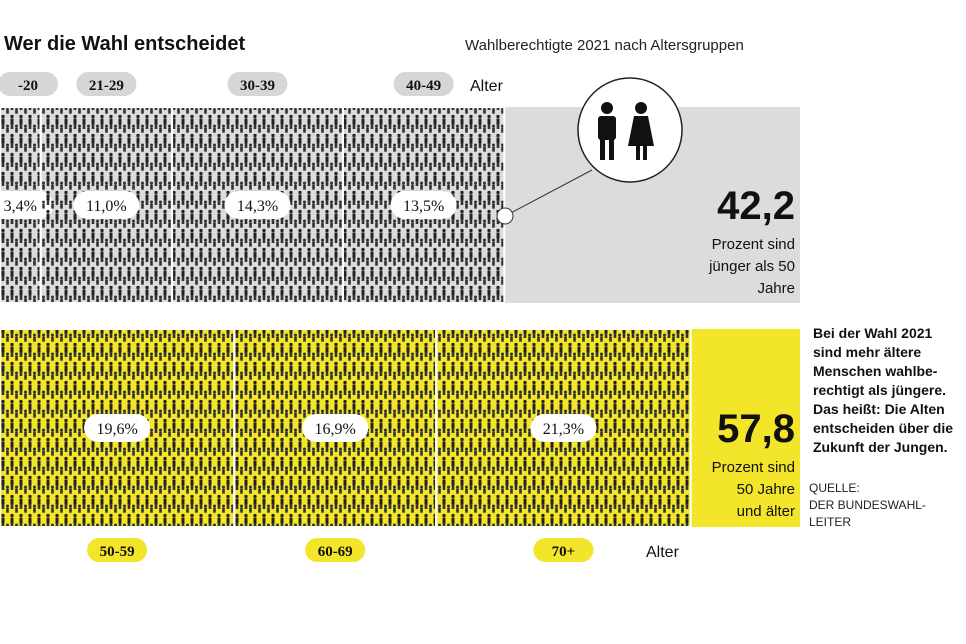 The width and height of the screenshot is (966, 644). I want to click on value-label: 11,0%, so click(106, 206).